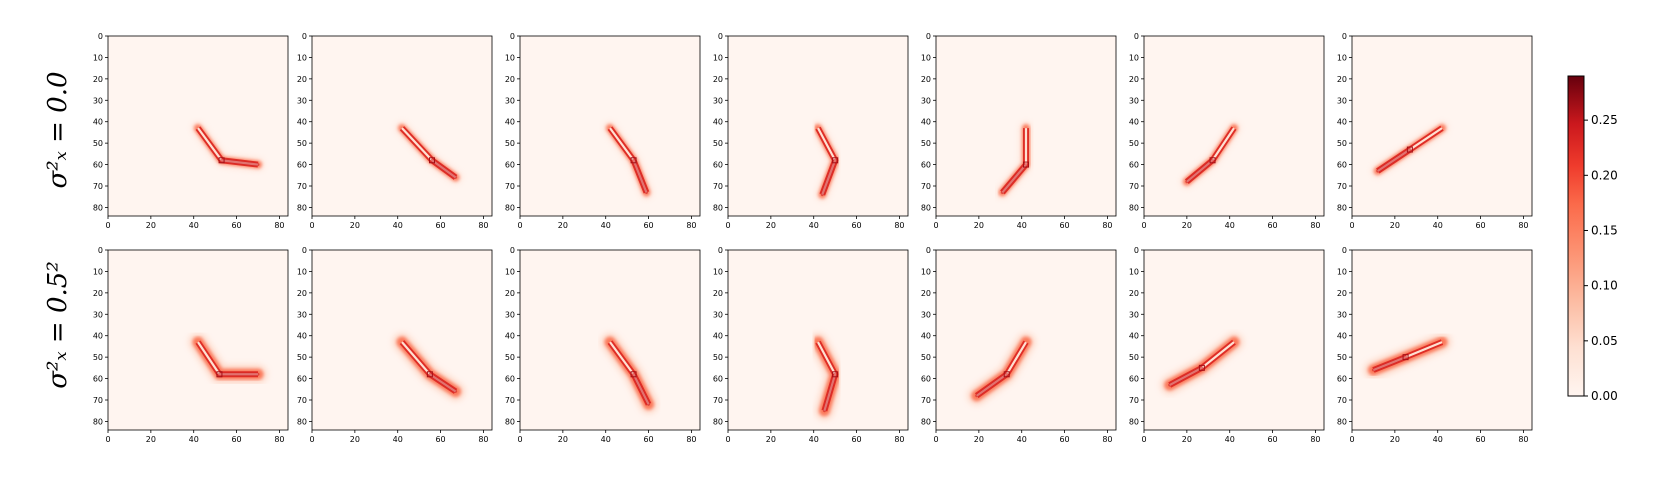 The width and height of the screenshot is (1660, 479). I want to click on row-label-text-0: σ²ₓ = 0.0, so click(58, 129).